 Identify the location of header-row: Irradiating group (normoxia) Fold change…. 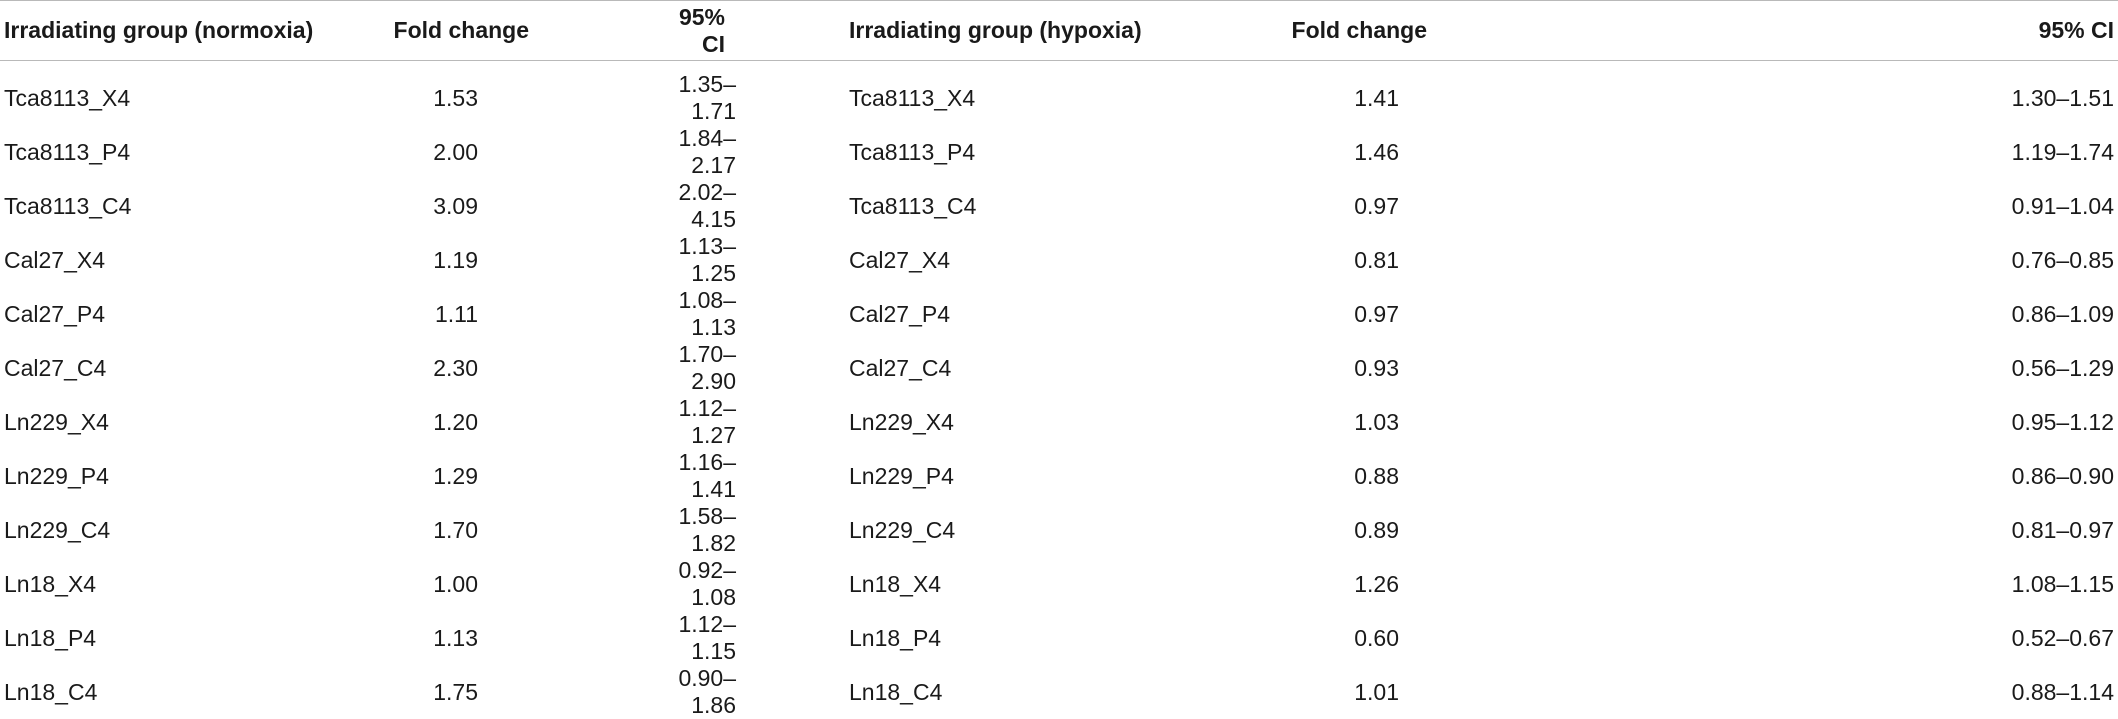
(1059, 31).